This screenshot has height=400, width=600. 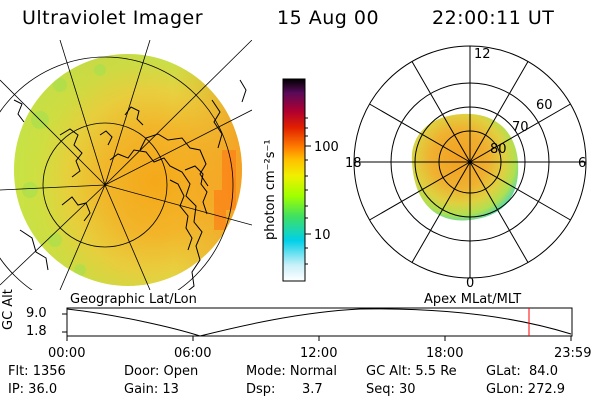 I want to click on info-seq: Seq: 30, so click(x=391, y=389).